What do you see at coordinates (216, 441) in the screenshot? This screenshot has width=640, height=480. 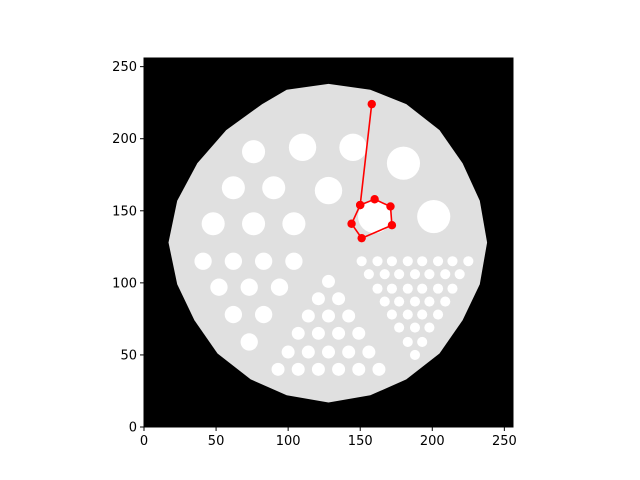 I see `x-tick-label: 50` at bounding box center [216, 441].